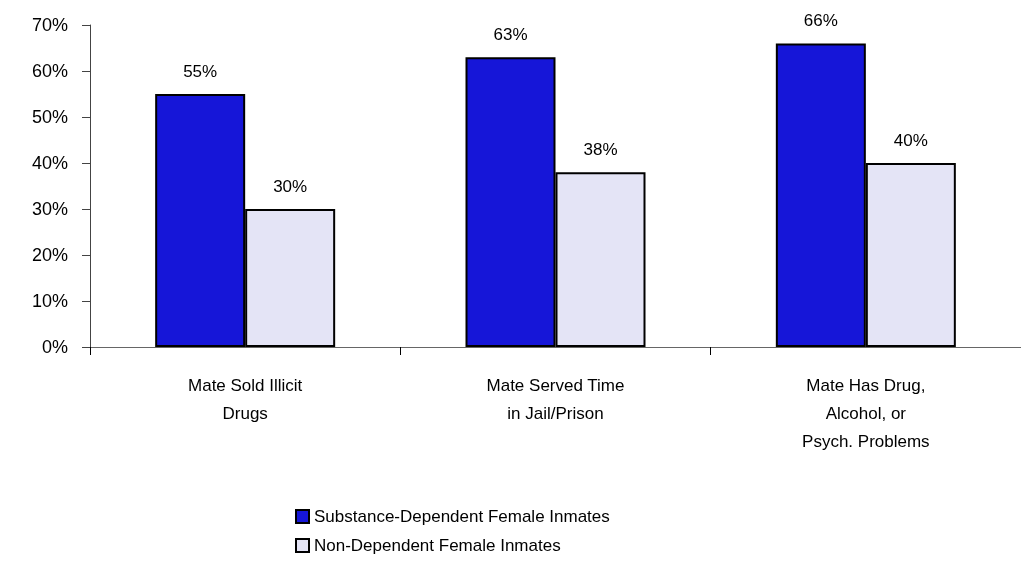 The width and height of the screenshot is (1021, 569). I want to click on y-tick-label: 40%, so click(49, 163).